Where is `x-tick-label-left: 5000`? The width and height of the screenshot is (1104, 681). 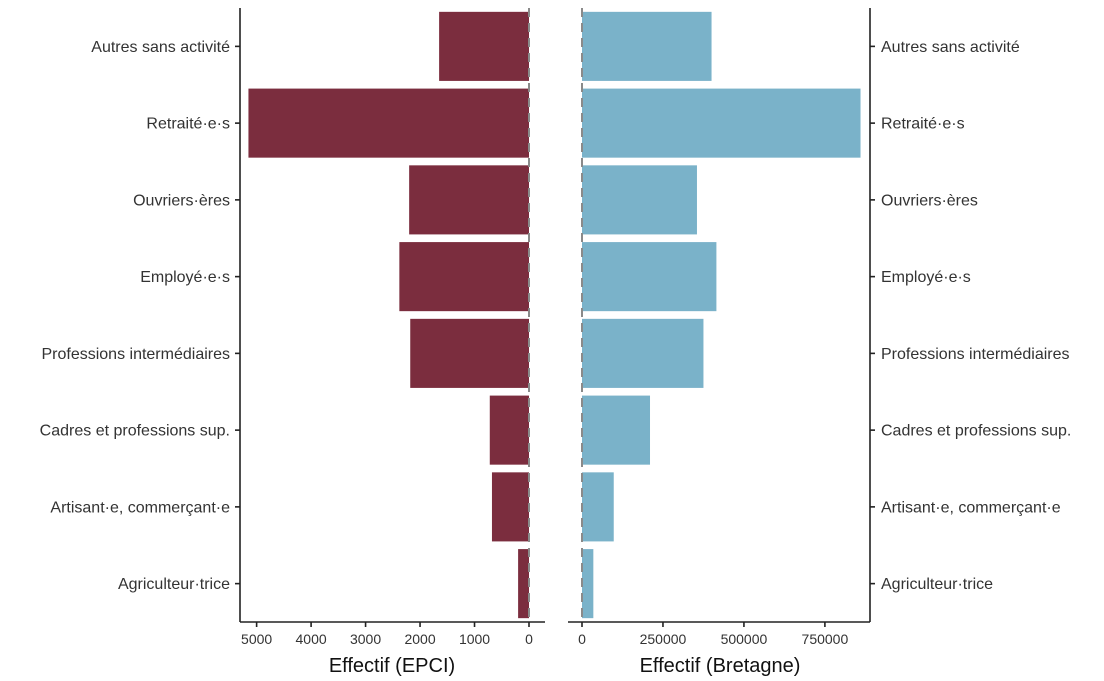 x-tick-label-left: 5000 is located at coordinates (256, 639).